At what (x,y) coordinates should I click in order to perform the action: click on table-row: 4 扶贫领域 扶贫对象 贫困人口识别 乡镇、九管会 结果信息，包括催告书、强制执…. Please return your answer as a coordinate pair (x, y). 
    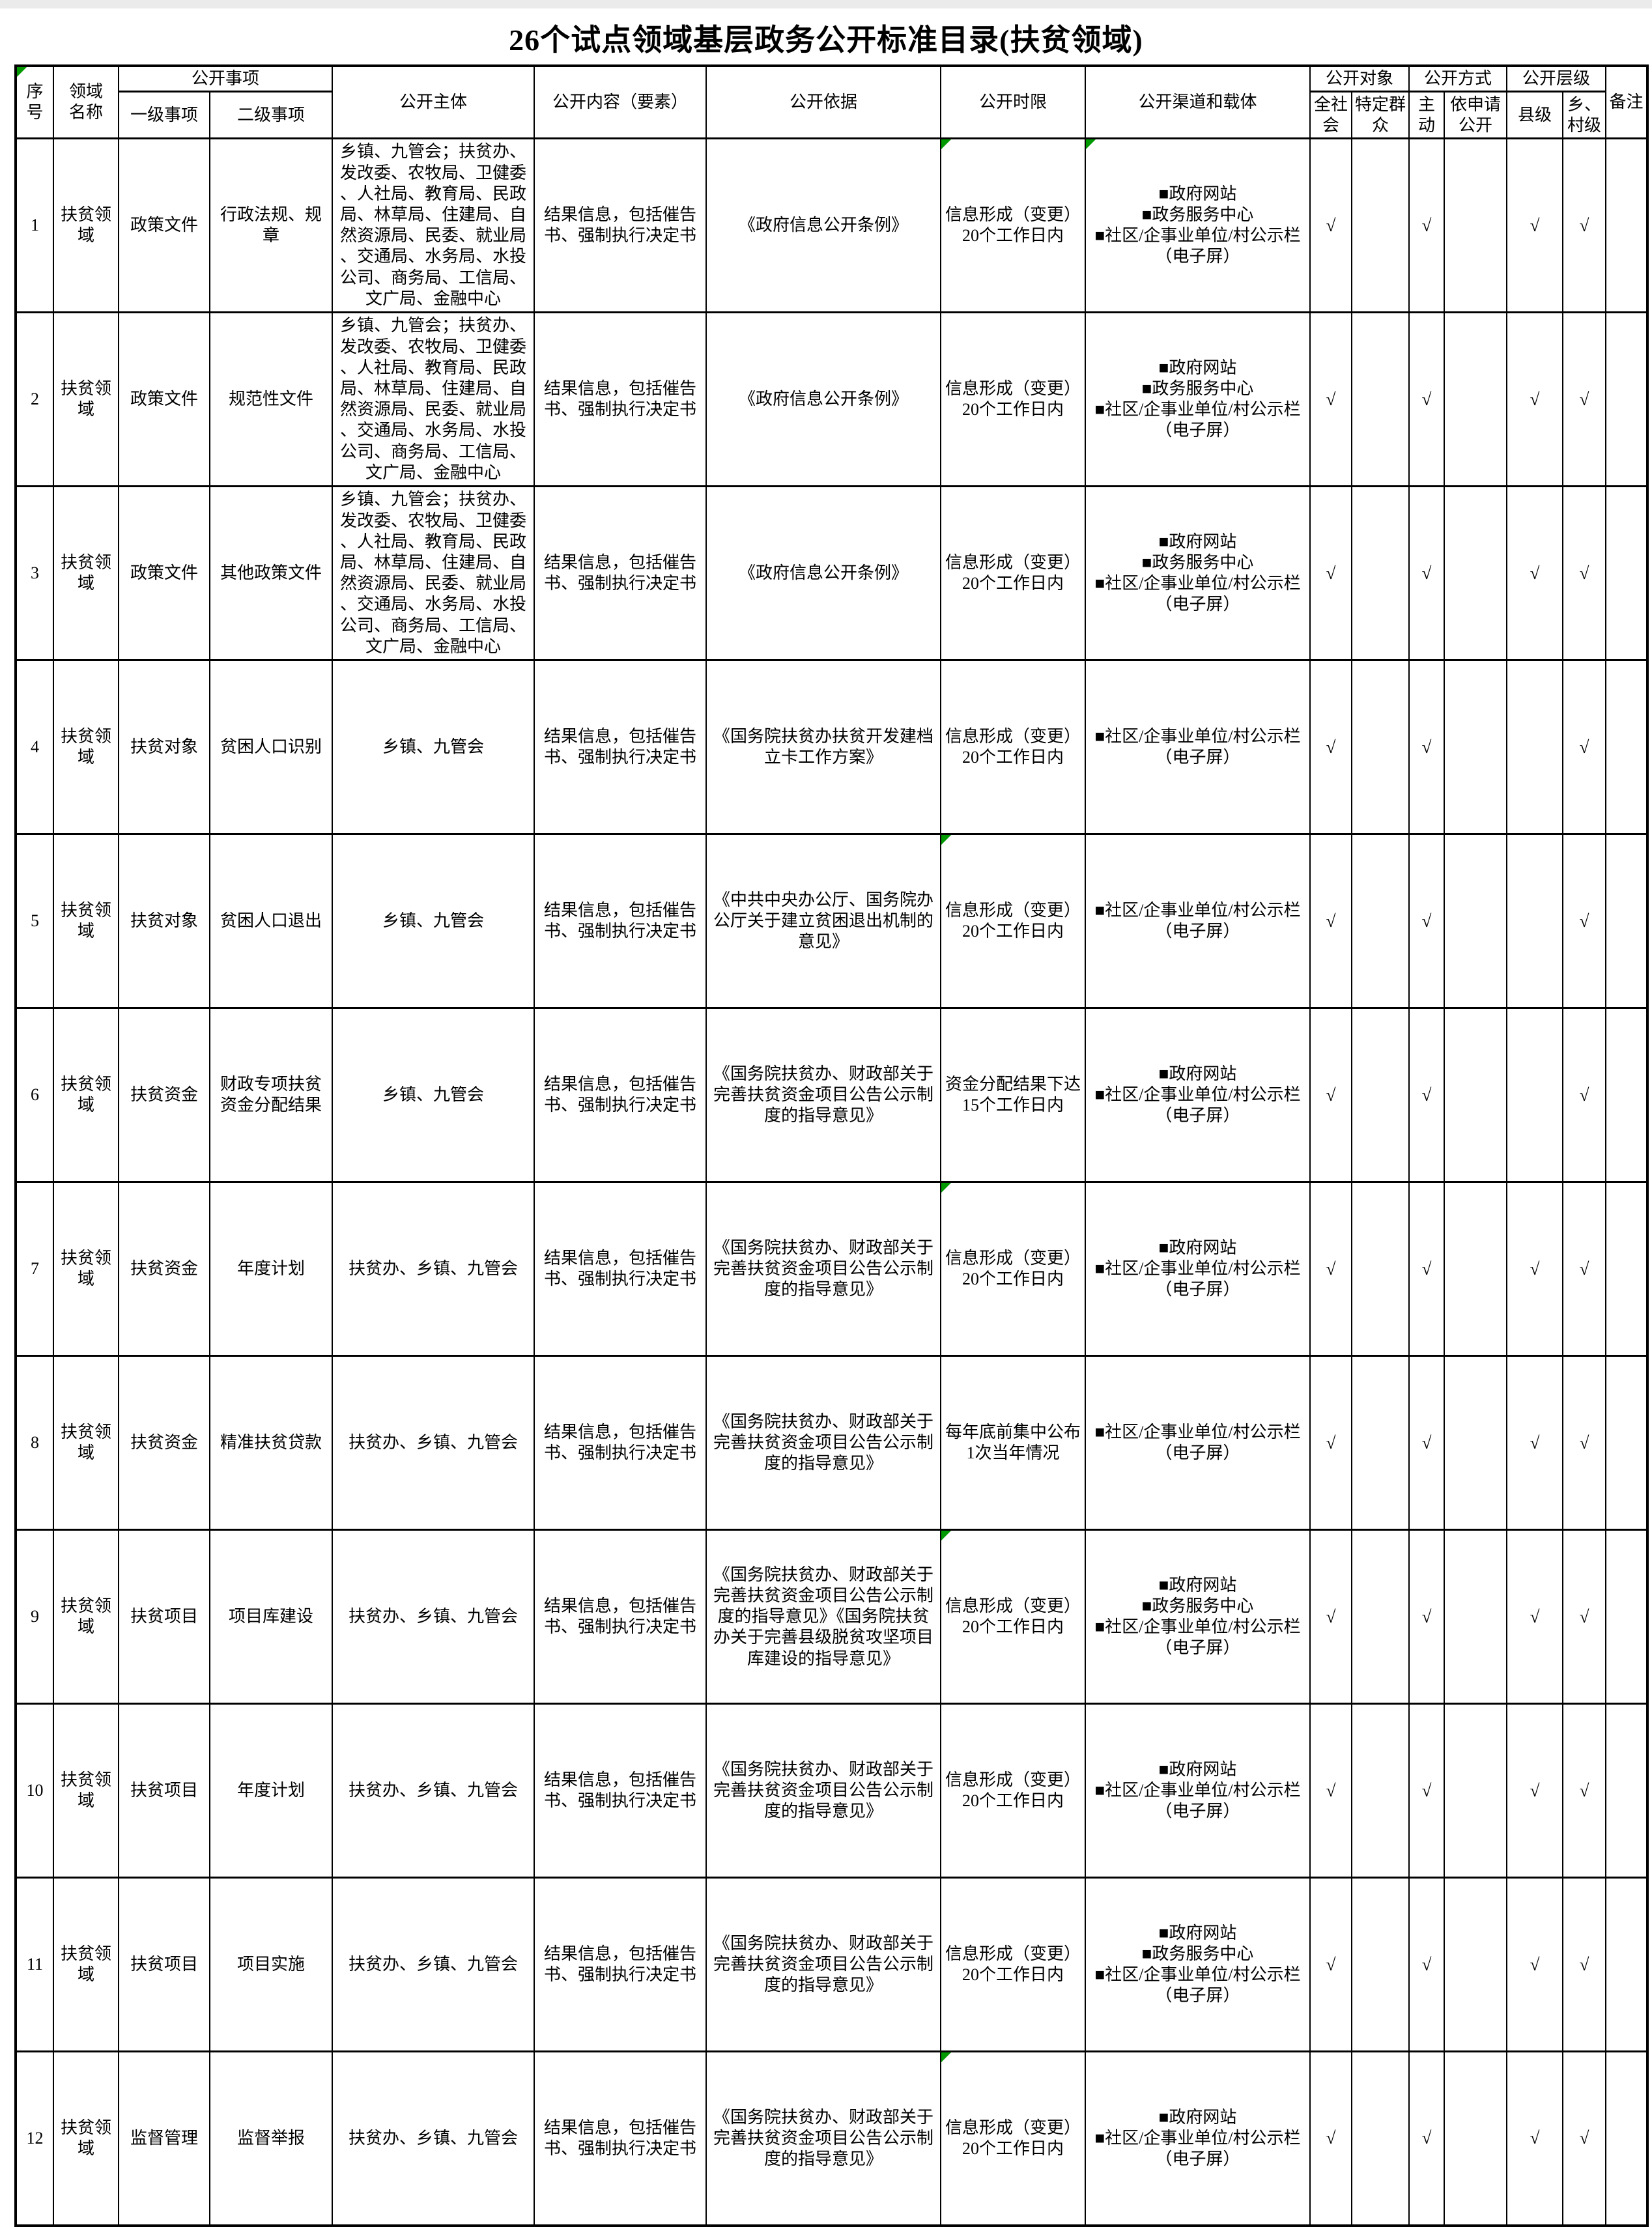
    Looking at the image, I should click on (832, 748).